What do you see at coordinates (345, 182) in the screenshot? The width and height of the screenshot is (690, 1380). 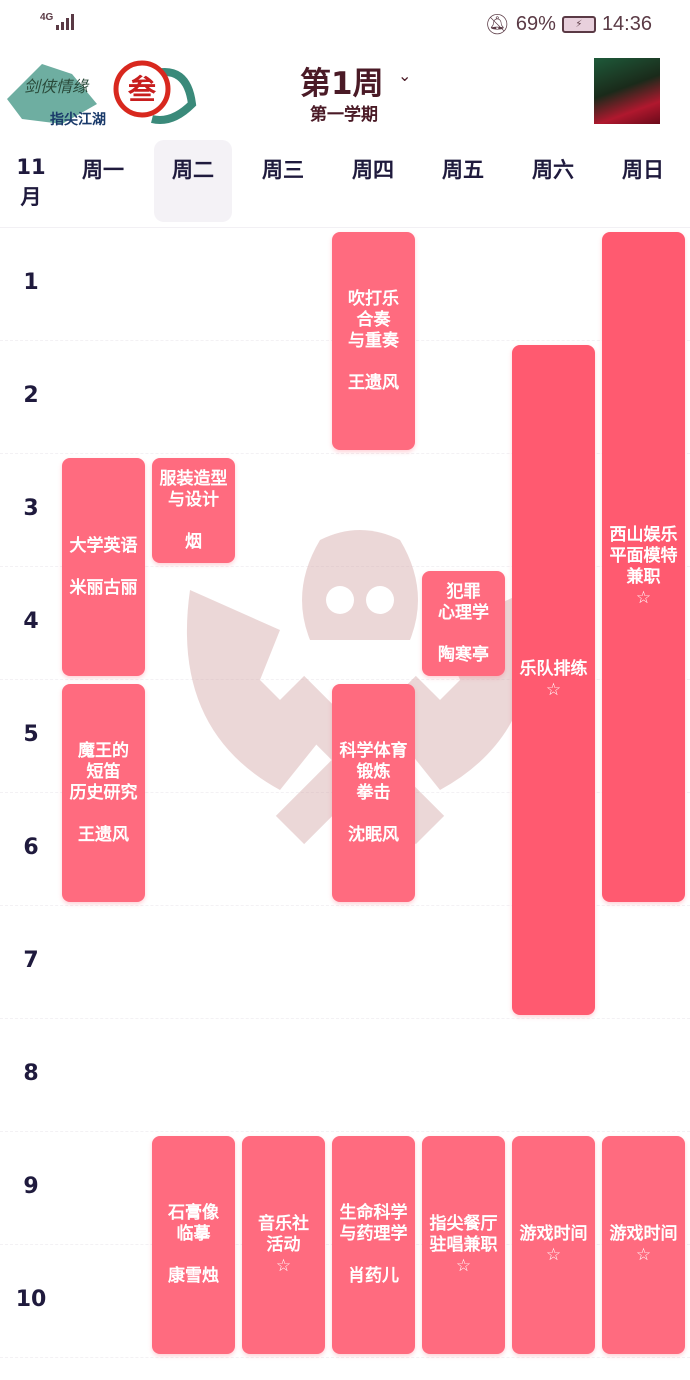 I see `weekday-header: 11 月 周一 周二 周三 周四 周五 周六 周日` at bounding box center [345, 182].